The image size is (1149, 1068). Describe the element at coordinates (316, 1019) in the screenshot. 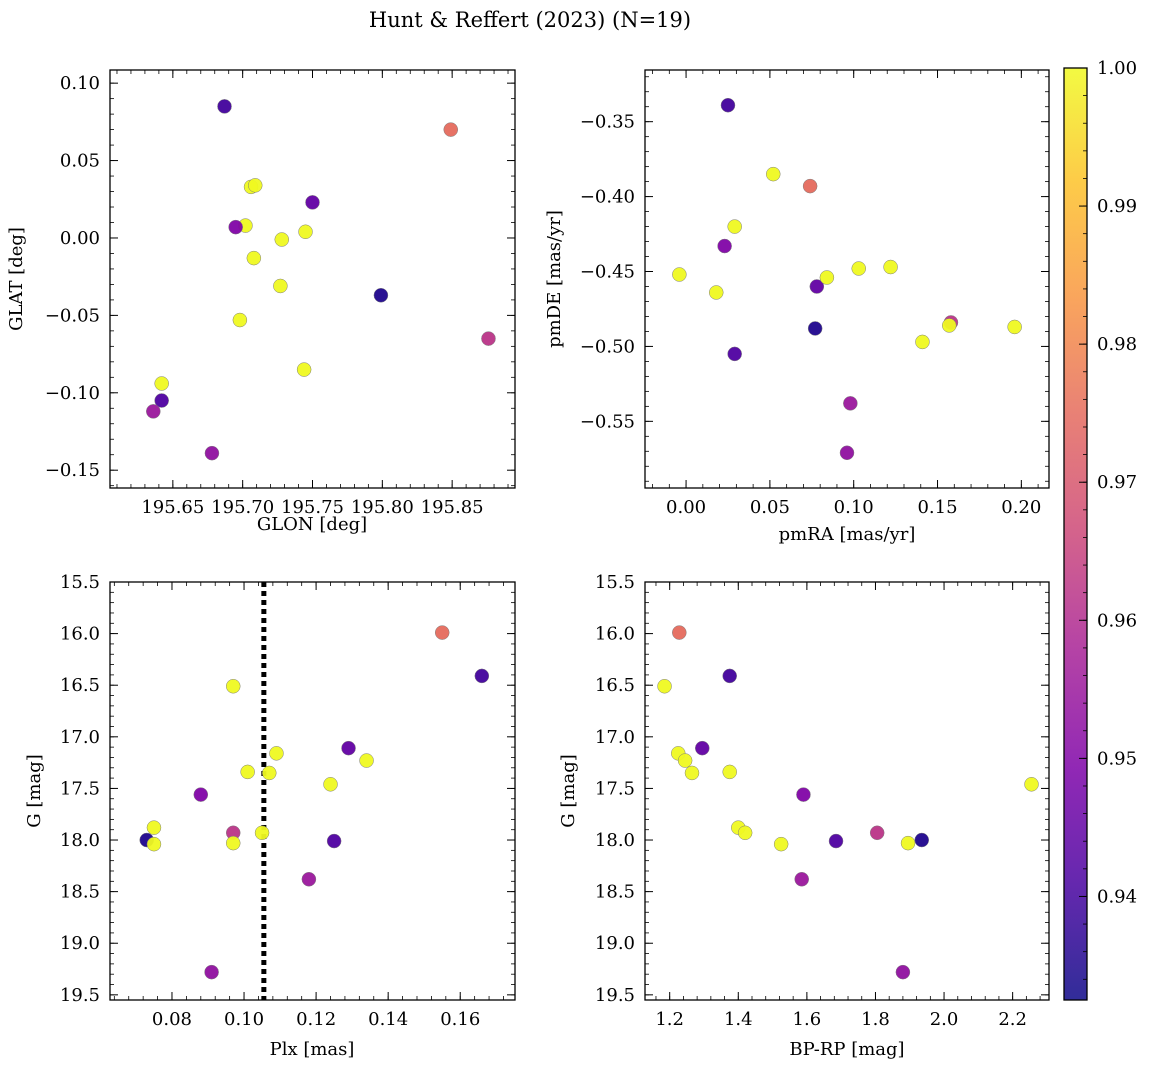

I see `x-tick-label: 0.12` at that location.